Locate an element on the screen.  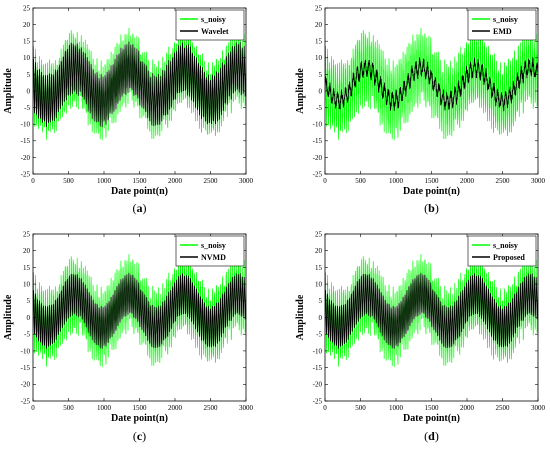
panel-caption: (d) is located at coordinates (431, 436).